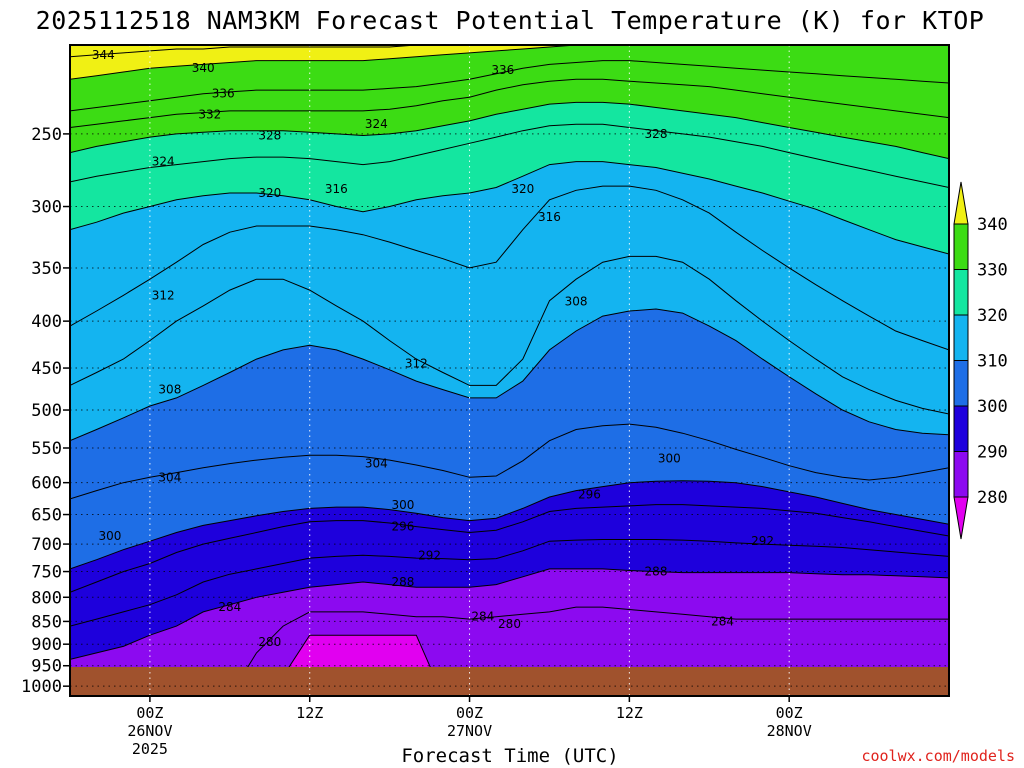 The width and height of the screenshot is (1024, 768). Describe the element at coordinates (469, 731) in the screenshot. I see `x-tick-label: 27NOV` at that location.